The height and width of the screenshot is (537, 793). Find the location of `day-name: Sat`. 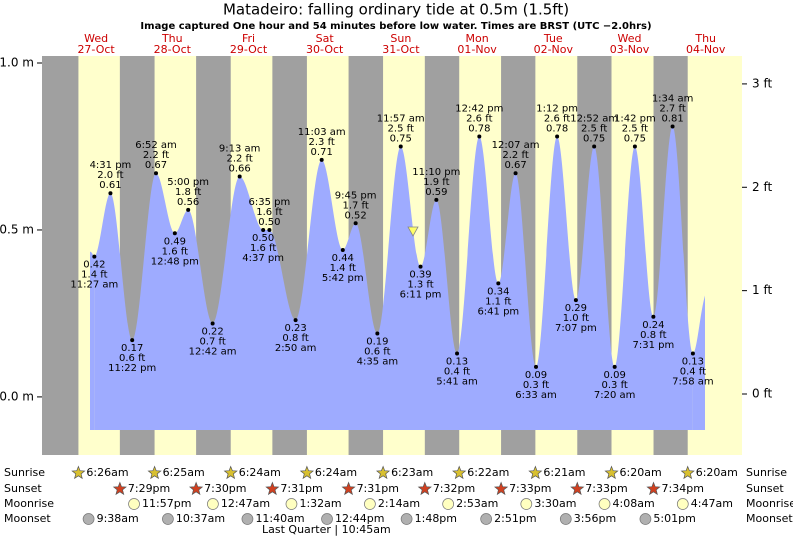

day-name: Sat is located at coordinates (325, 38).